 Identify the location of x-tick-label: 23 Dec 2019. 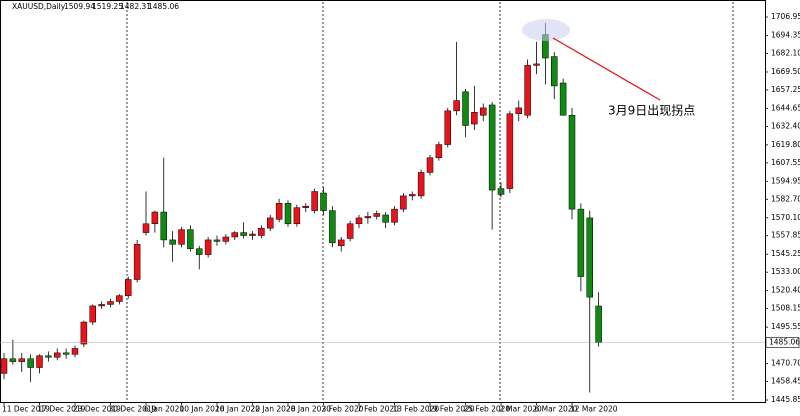
(97, 409).